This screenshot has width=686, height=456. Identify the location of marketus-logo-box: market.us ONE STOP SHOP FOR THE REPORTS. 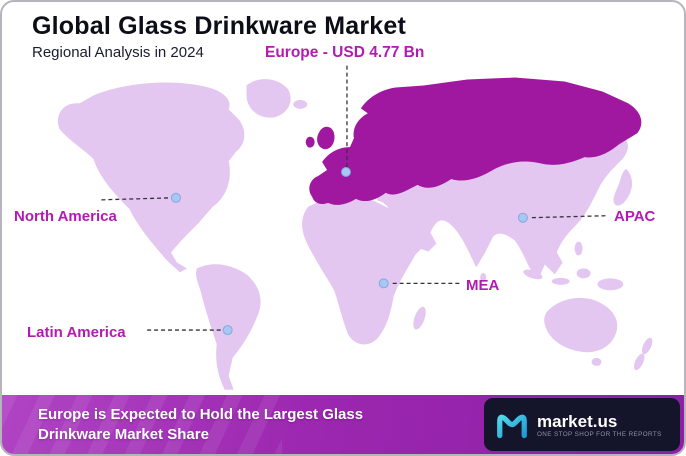
(582, 424).